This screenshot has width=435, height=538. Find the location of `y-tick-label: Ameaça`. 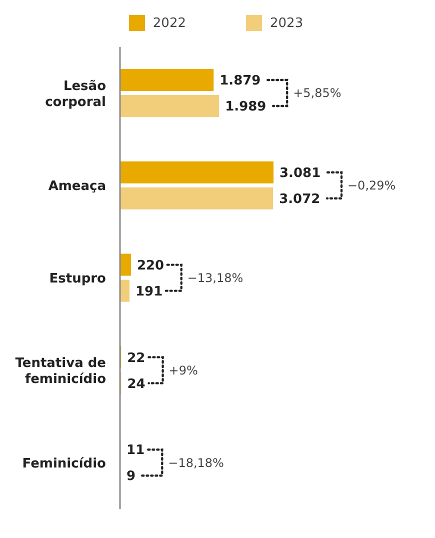

y-tick-label: Ameaça is located at coordinates (77, 186).